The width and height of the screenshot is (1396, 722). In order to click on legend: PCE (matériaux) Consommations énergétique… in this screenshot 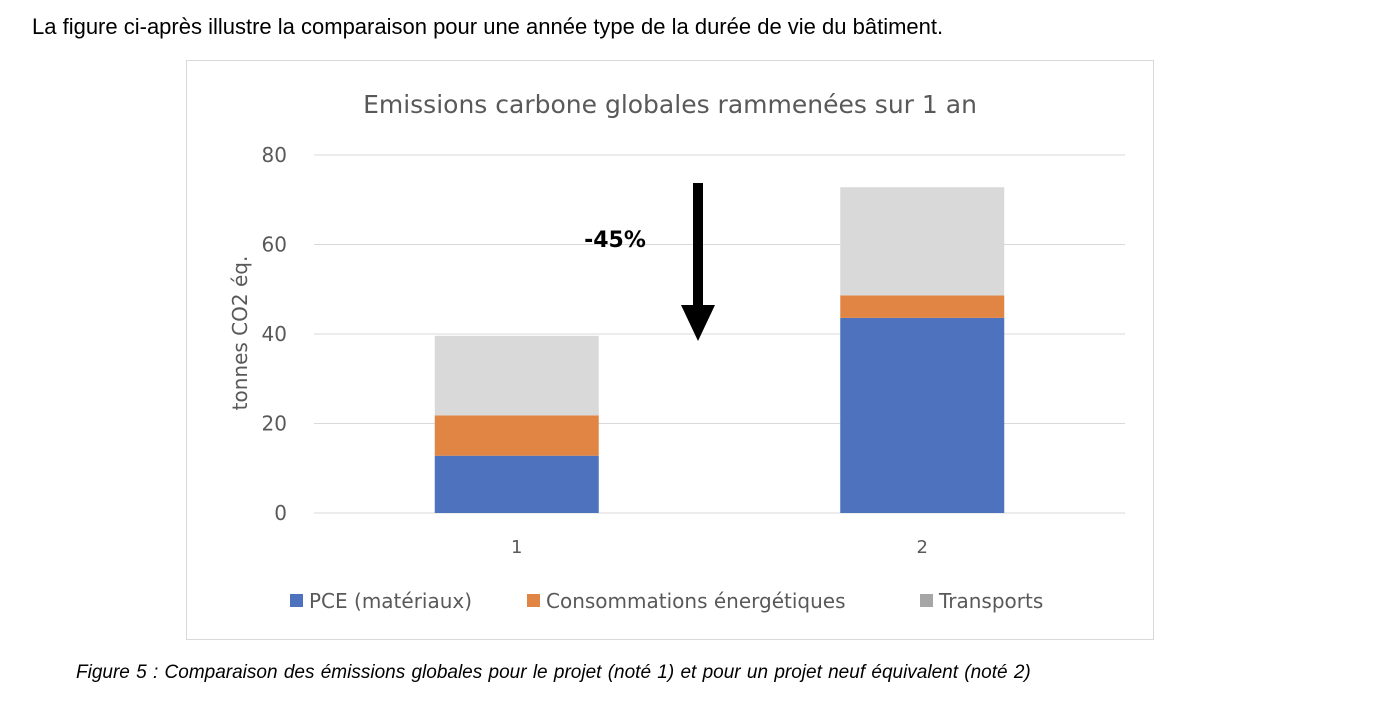, I will do `click(666, 601)`.